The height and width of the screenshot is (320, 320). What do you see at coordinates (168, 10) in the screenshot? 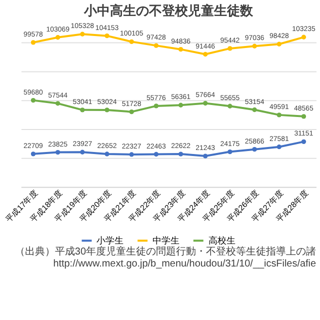
I see `chart-title: 小中高生の不登校児童生徒数` at bounding box center [168, 10].